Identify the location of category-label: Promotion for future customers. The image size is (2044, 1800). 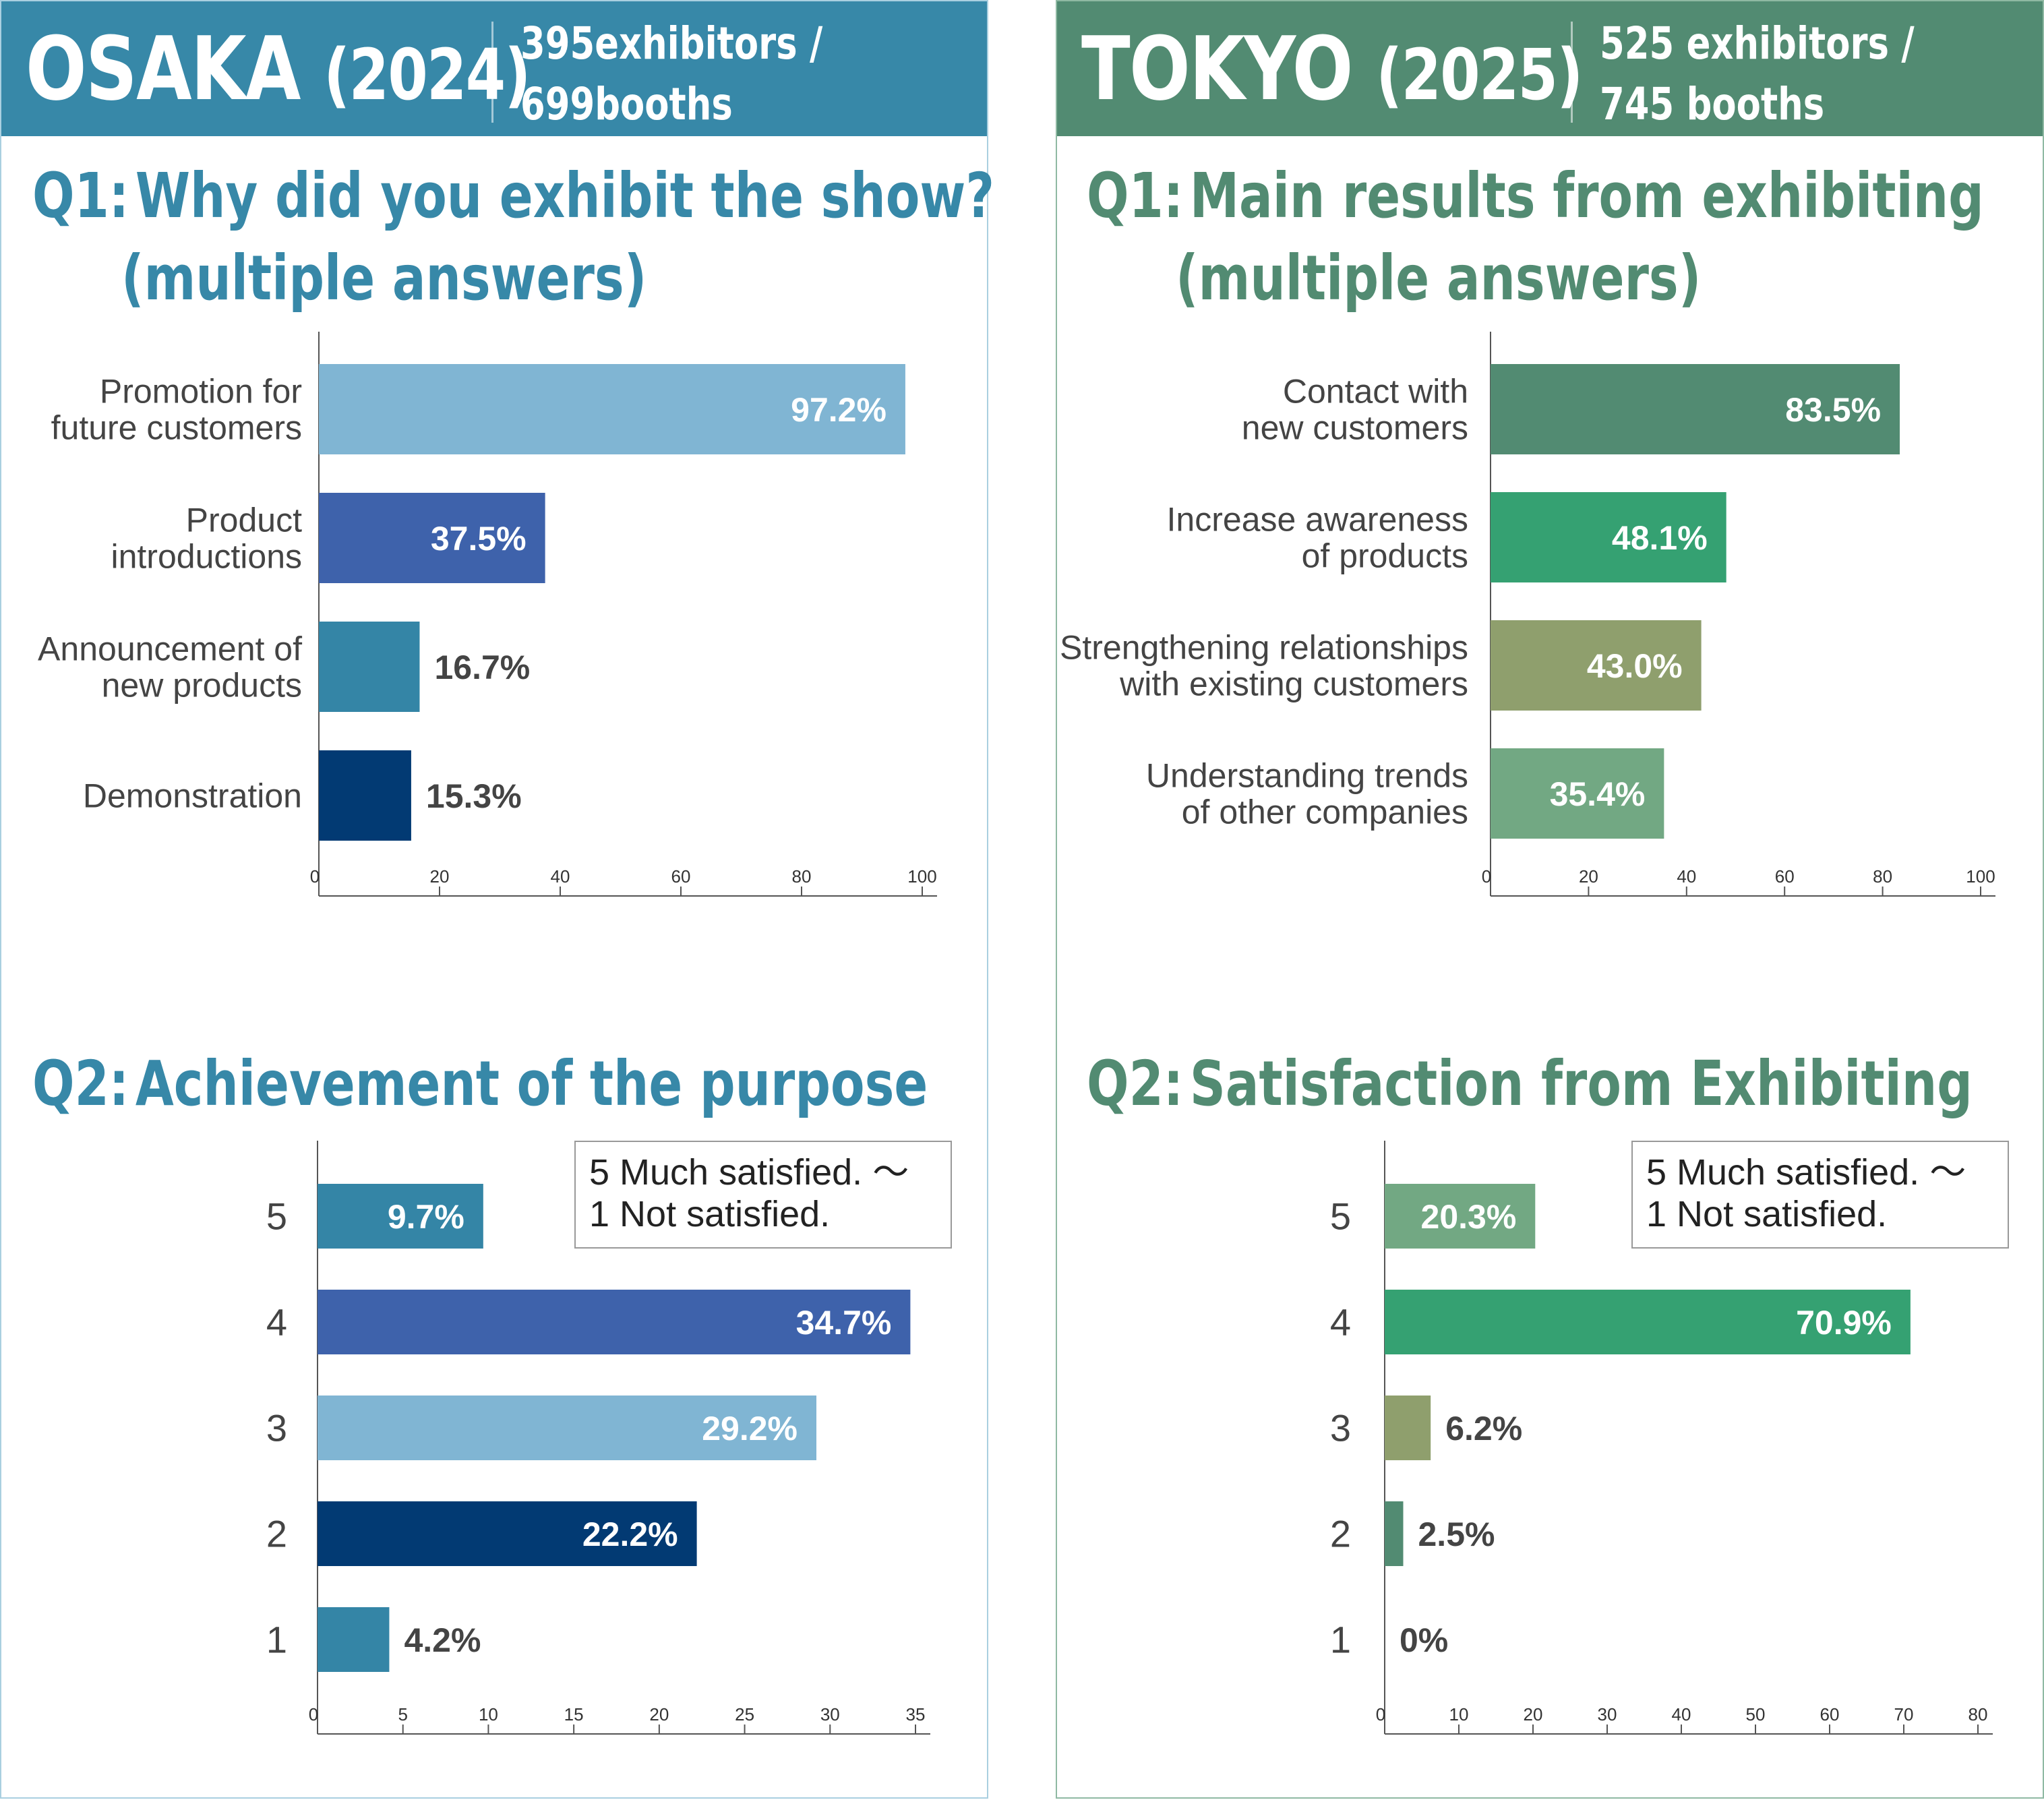
(176, 410).